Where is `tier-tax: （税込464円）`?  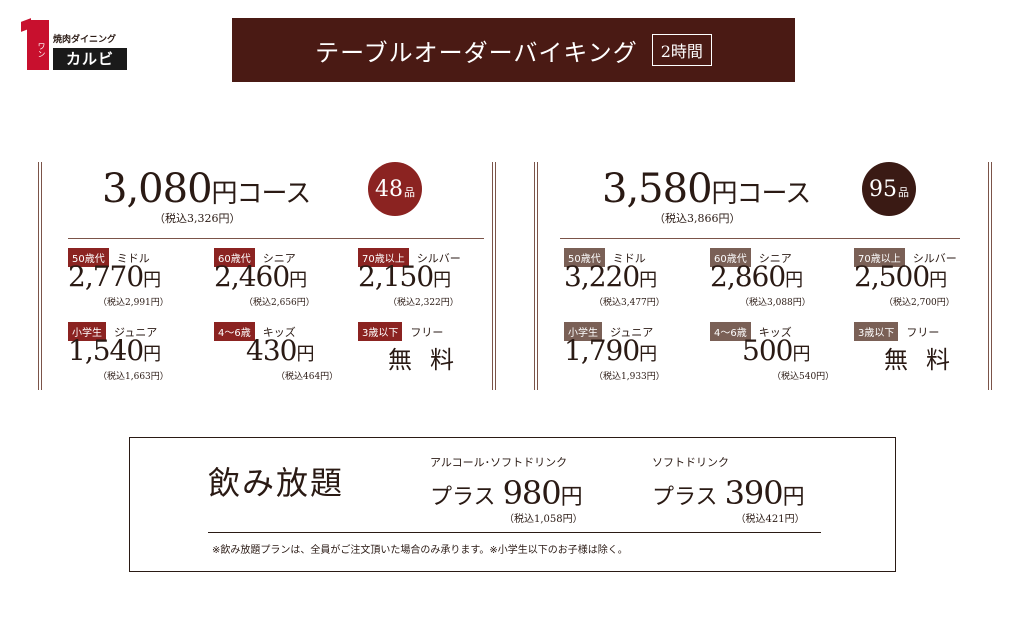
tier-tax: （税込464円） is located at coordinates (307, 377).